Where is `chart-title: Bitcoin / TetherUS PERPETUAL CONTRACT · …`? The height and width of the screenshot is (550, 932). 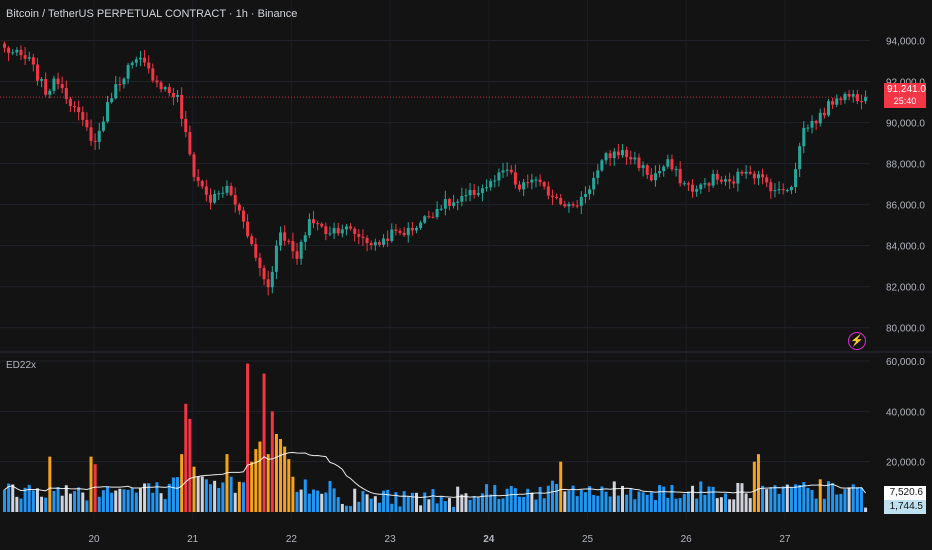 chart-title: Bitcoin / TetherUS PERPETUAL CONTRACT · … is located at coordinates (152, 14).